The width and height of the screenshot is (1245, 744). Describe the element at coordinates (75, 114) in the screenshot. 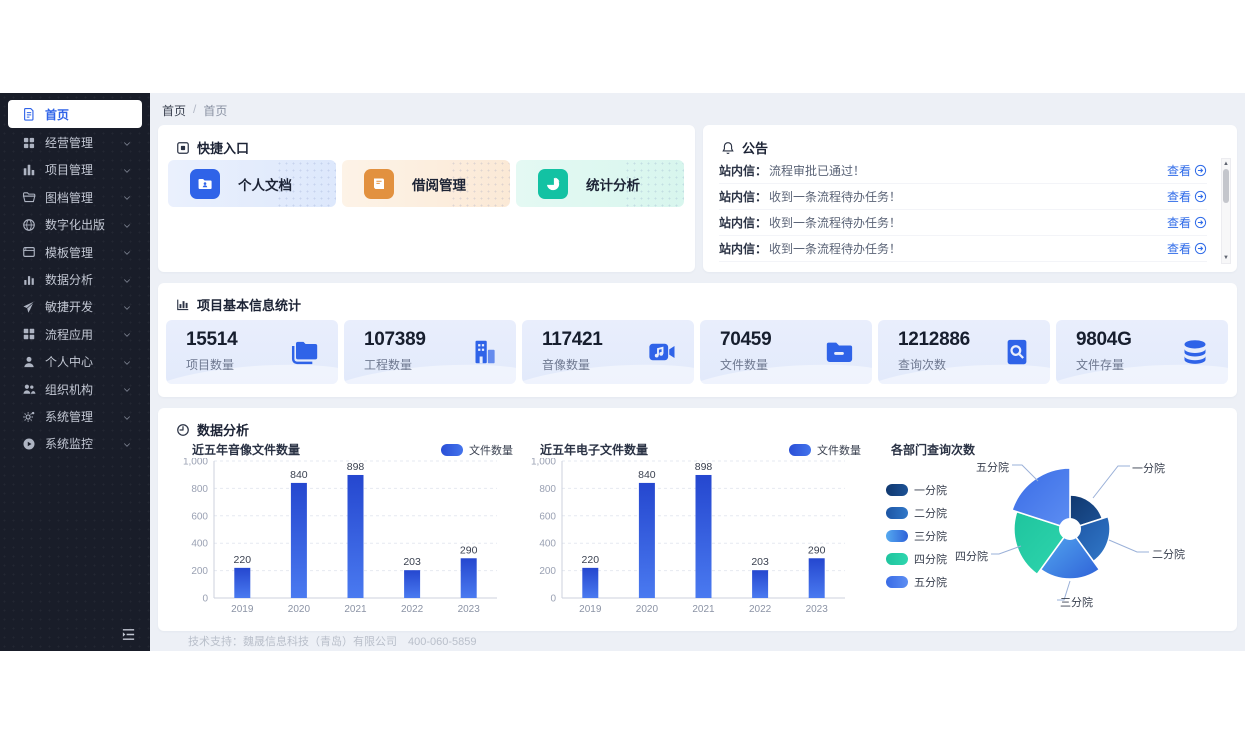

I see `sidebar-item-1-home-document: 首页` at that location.